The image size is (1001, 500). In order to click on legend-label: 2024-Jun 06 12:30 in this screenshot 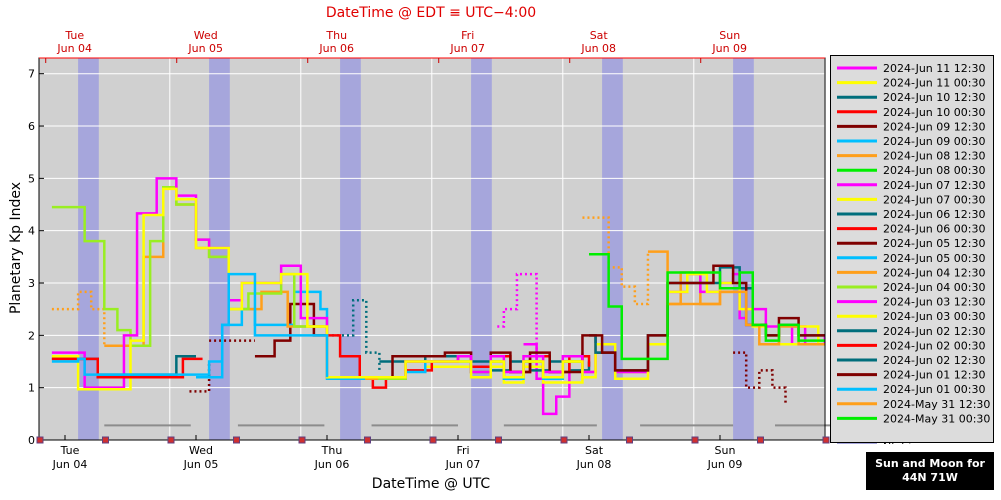, I will do `click(934, 214)`.